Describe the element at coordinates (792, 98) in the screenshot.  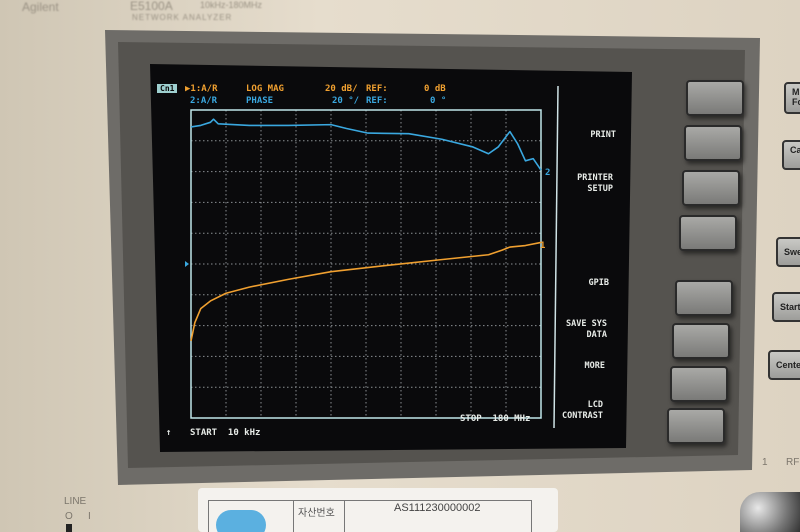
I see `marker-fctn-button: M Fc` at that location.